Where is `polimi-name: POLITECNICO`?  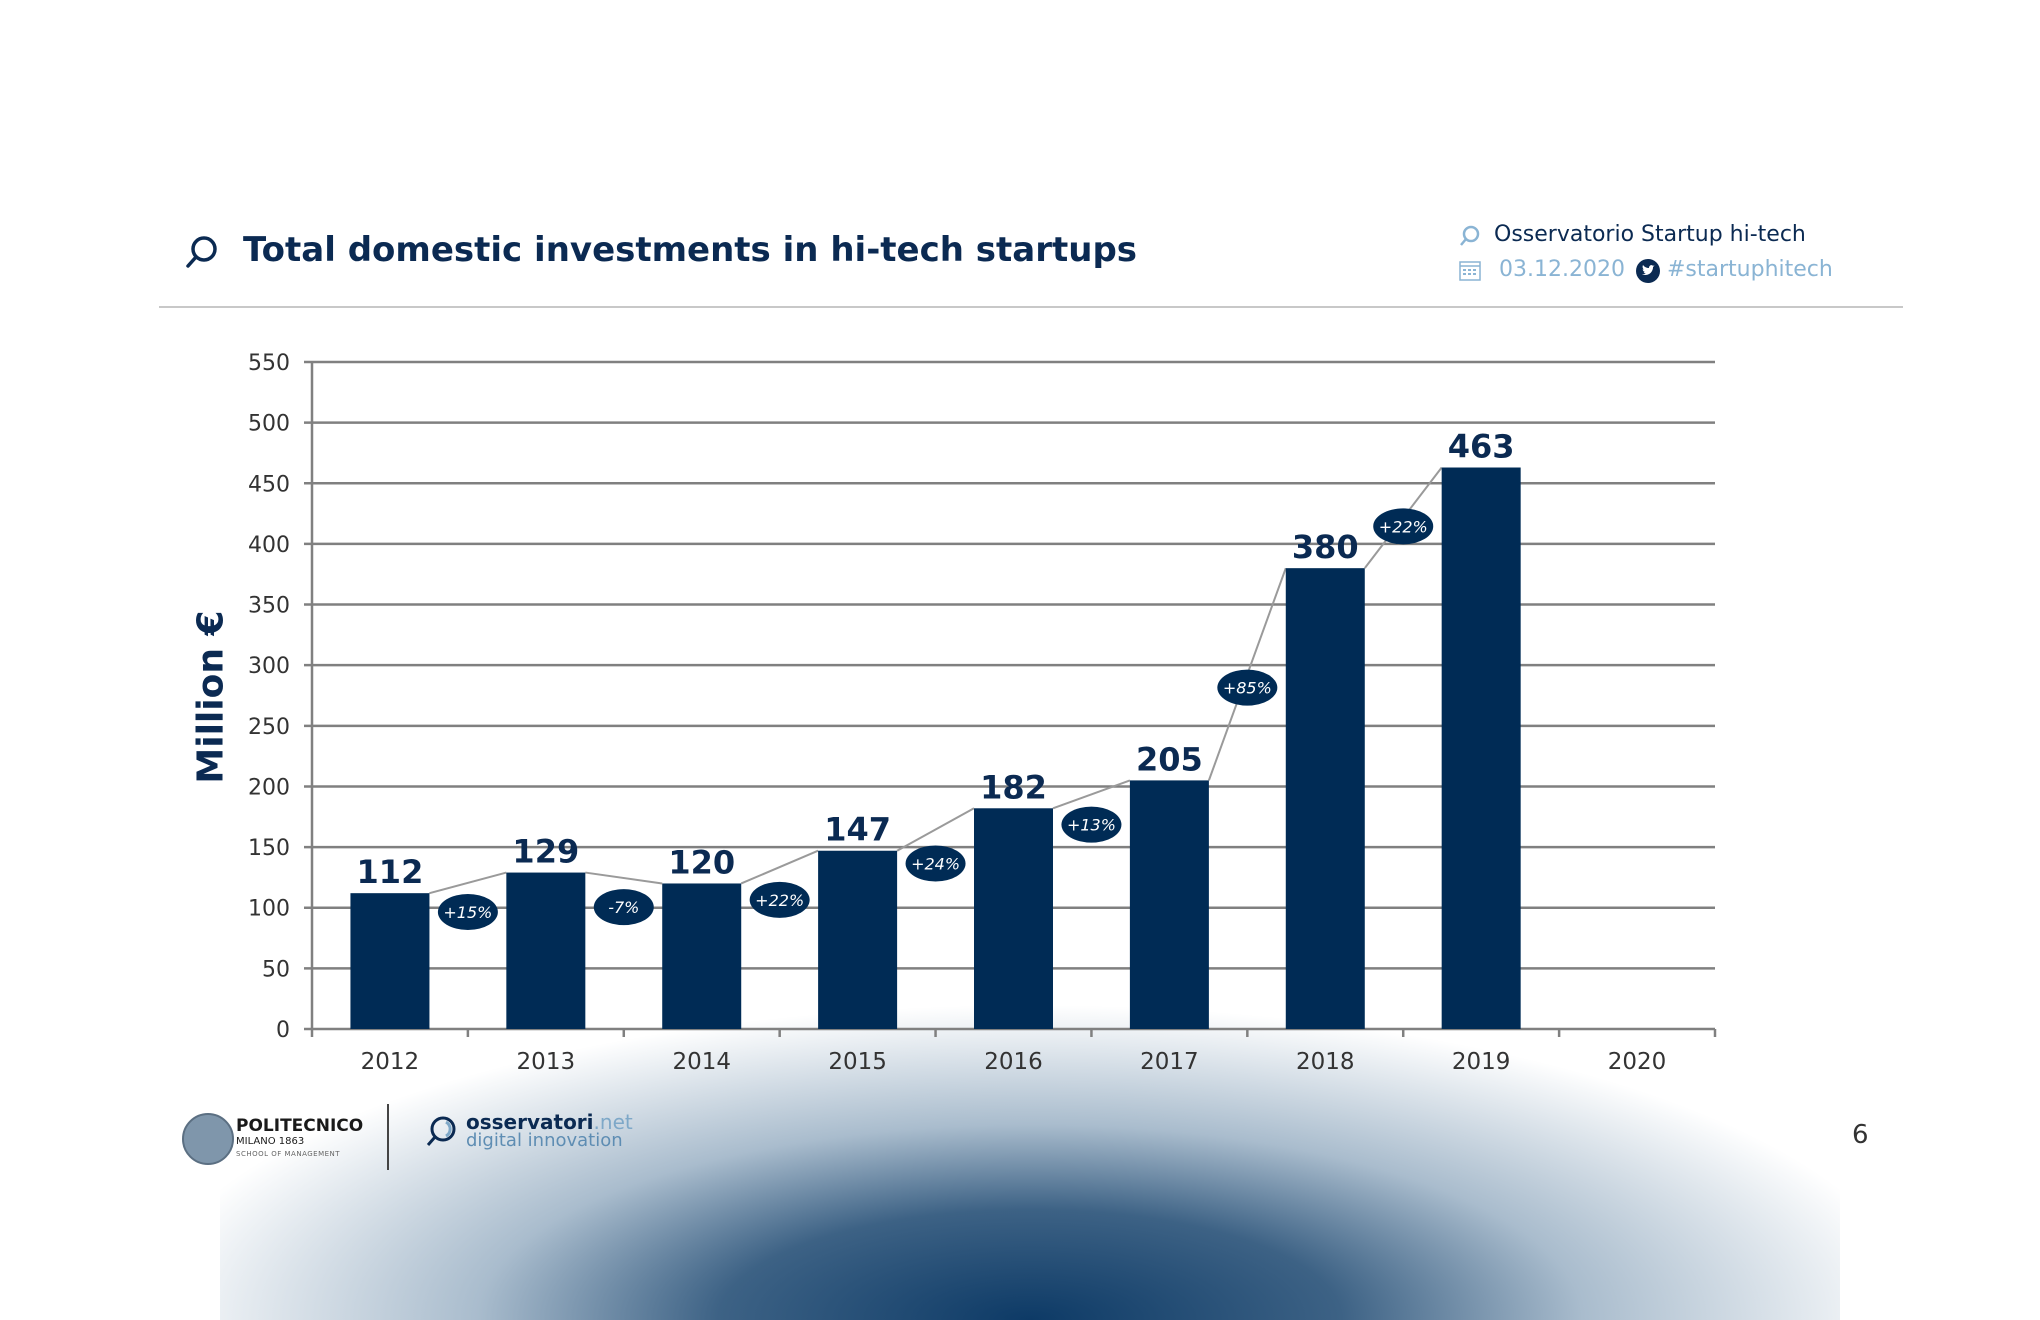 polimi-name: POLITECNICO is located at coordinates (300, 1126).